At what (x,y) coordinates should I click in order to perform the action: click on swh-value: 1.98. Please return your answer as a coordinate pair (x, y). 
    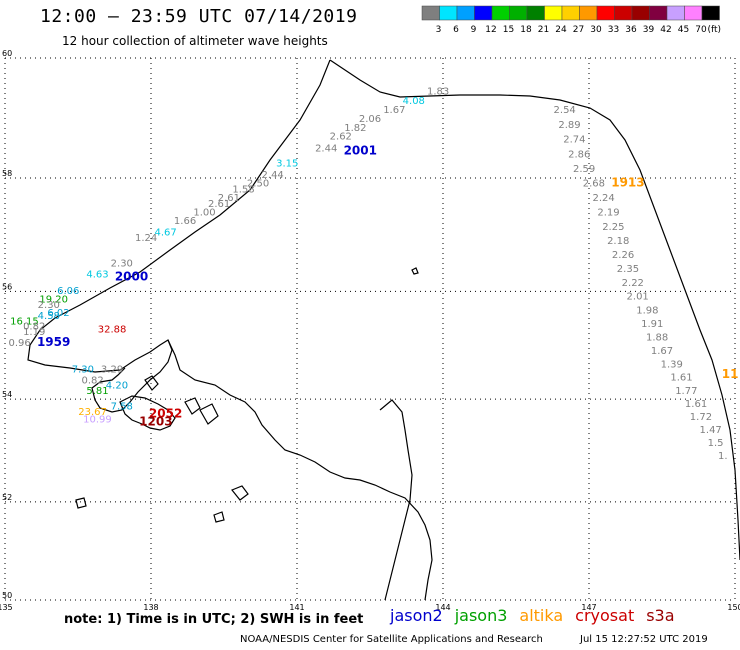
    Looking at the image, I should click on (647, 310).